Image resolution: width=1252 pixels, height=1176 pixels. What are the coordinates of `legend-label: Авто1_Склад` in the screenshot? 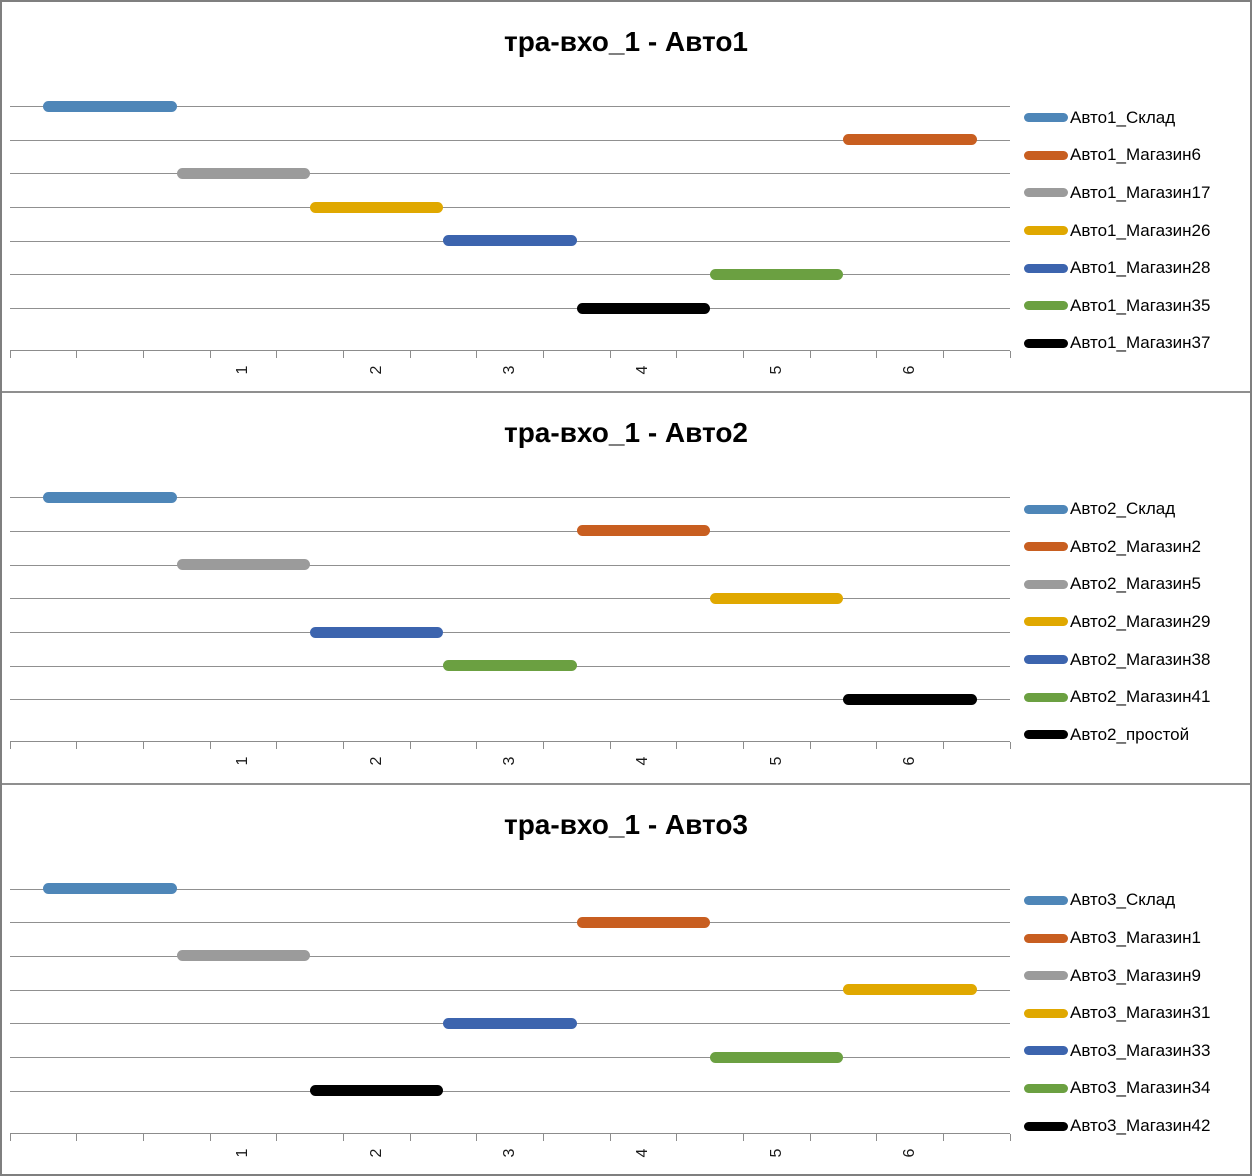 It's located at (1123, 117).